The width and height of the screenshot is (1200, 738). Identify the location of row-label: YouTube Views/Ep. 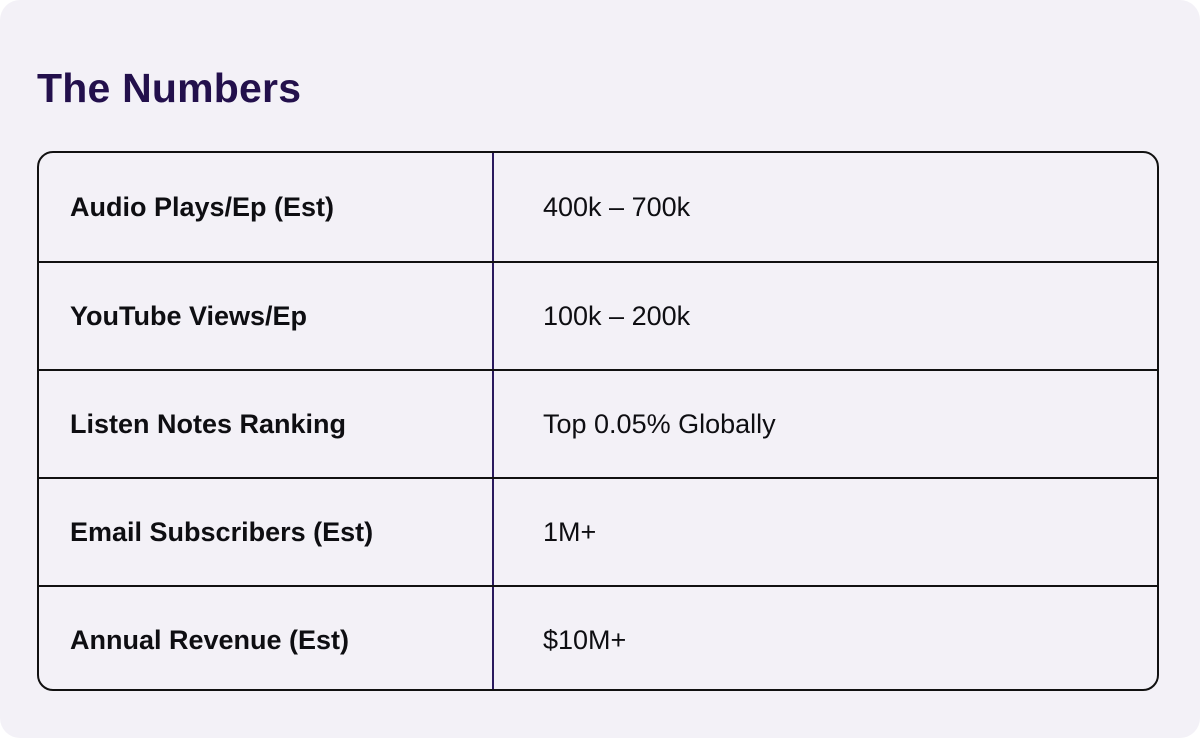
(266, 316).